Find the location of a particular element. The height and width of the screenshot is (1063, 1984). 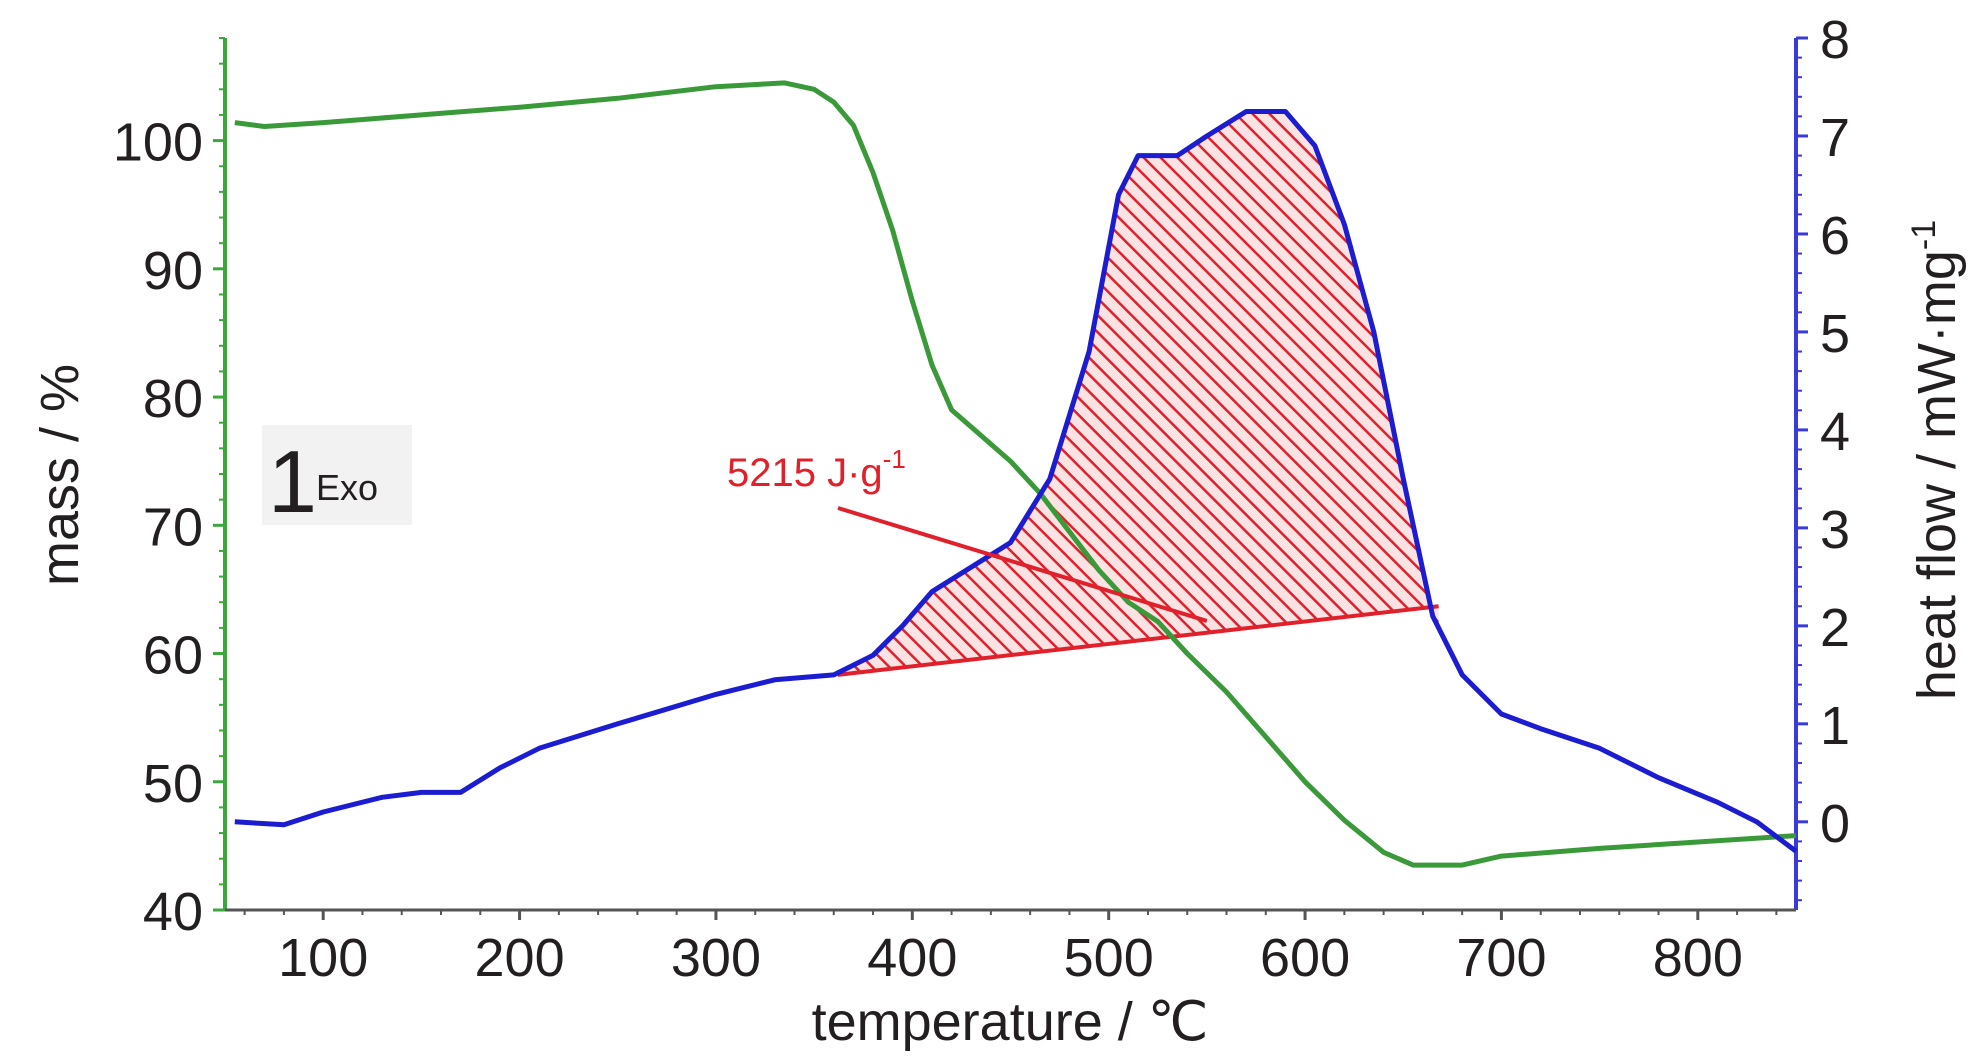

y2-tick-label: 1 is located at coordinates (1835, 726).